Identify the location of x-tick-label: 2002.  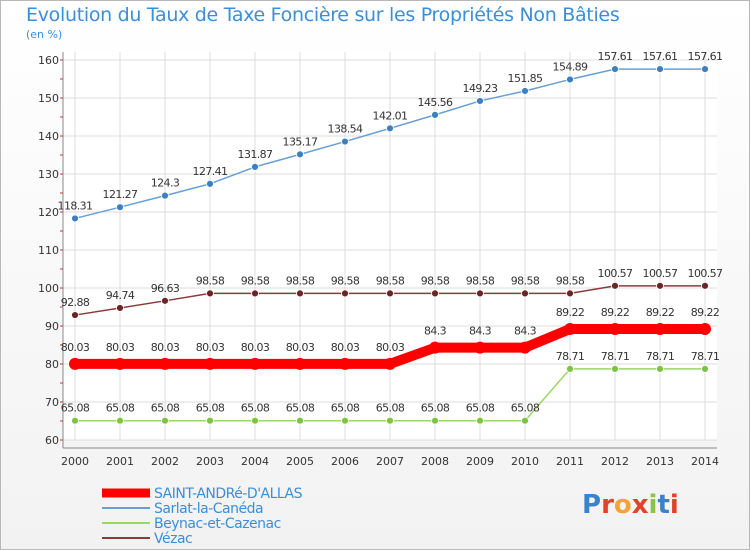
(165, 461).